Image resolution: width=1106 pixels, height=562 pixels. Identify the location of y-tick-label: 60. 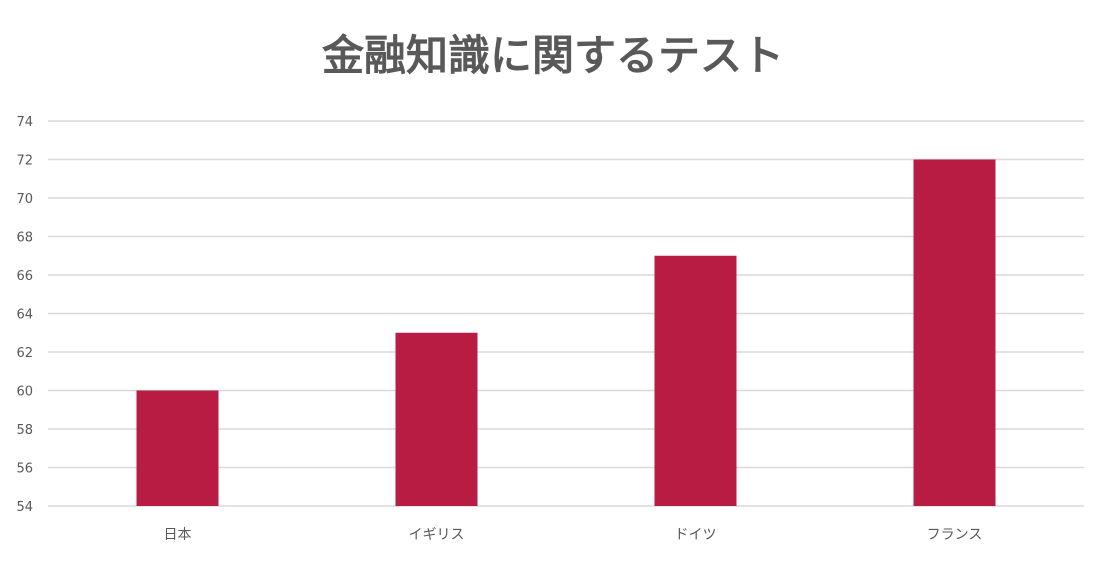
(24, 392).